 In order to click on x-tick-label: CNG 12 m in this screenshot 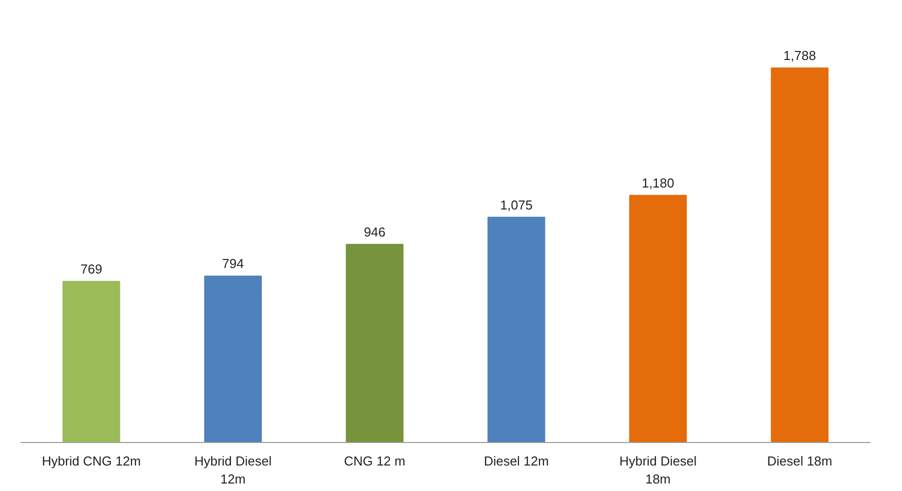, I will do `click(375, 461)`.